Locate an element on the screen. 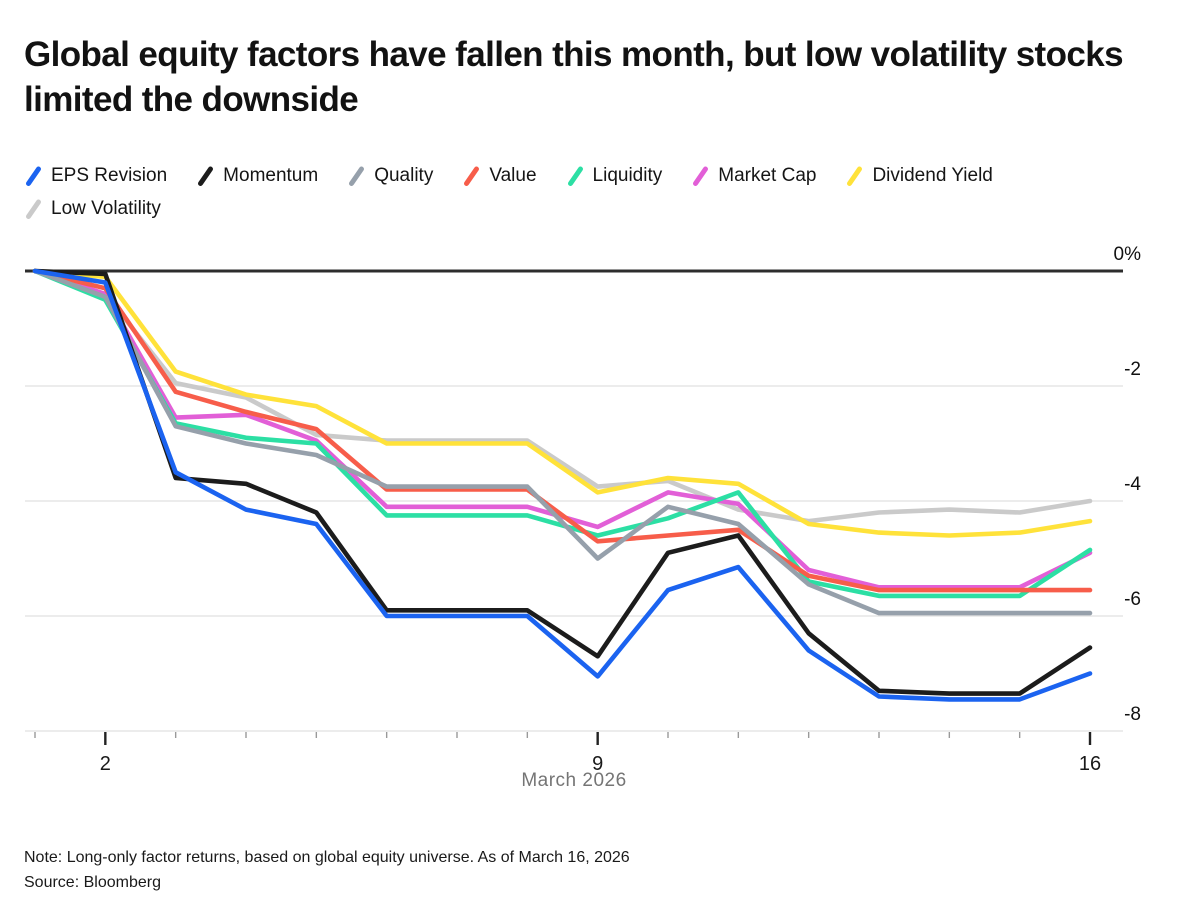 The image size is (1177, 908). legend-label: Liquidity is located at coordinates (627, 175).